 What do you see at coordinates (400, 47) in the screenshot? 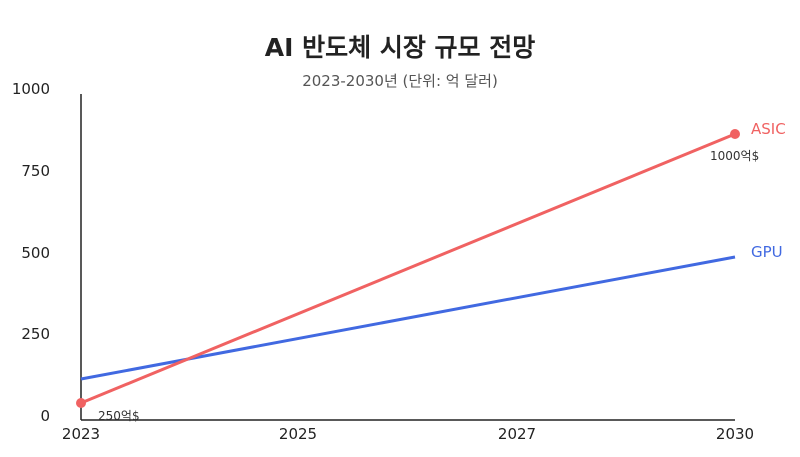
I see `chart-title: AI 반도체 시장 규모 전망` at bounding box center [400, 47].